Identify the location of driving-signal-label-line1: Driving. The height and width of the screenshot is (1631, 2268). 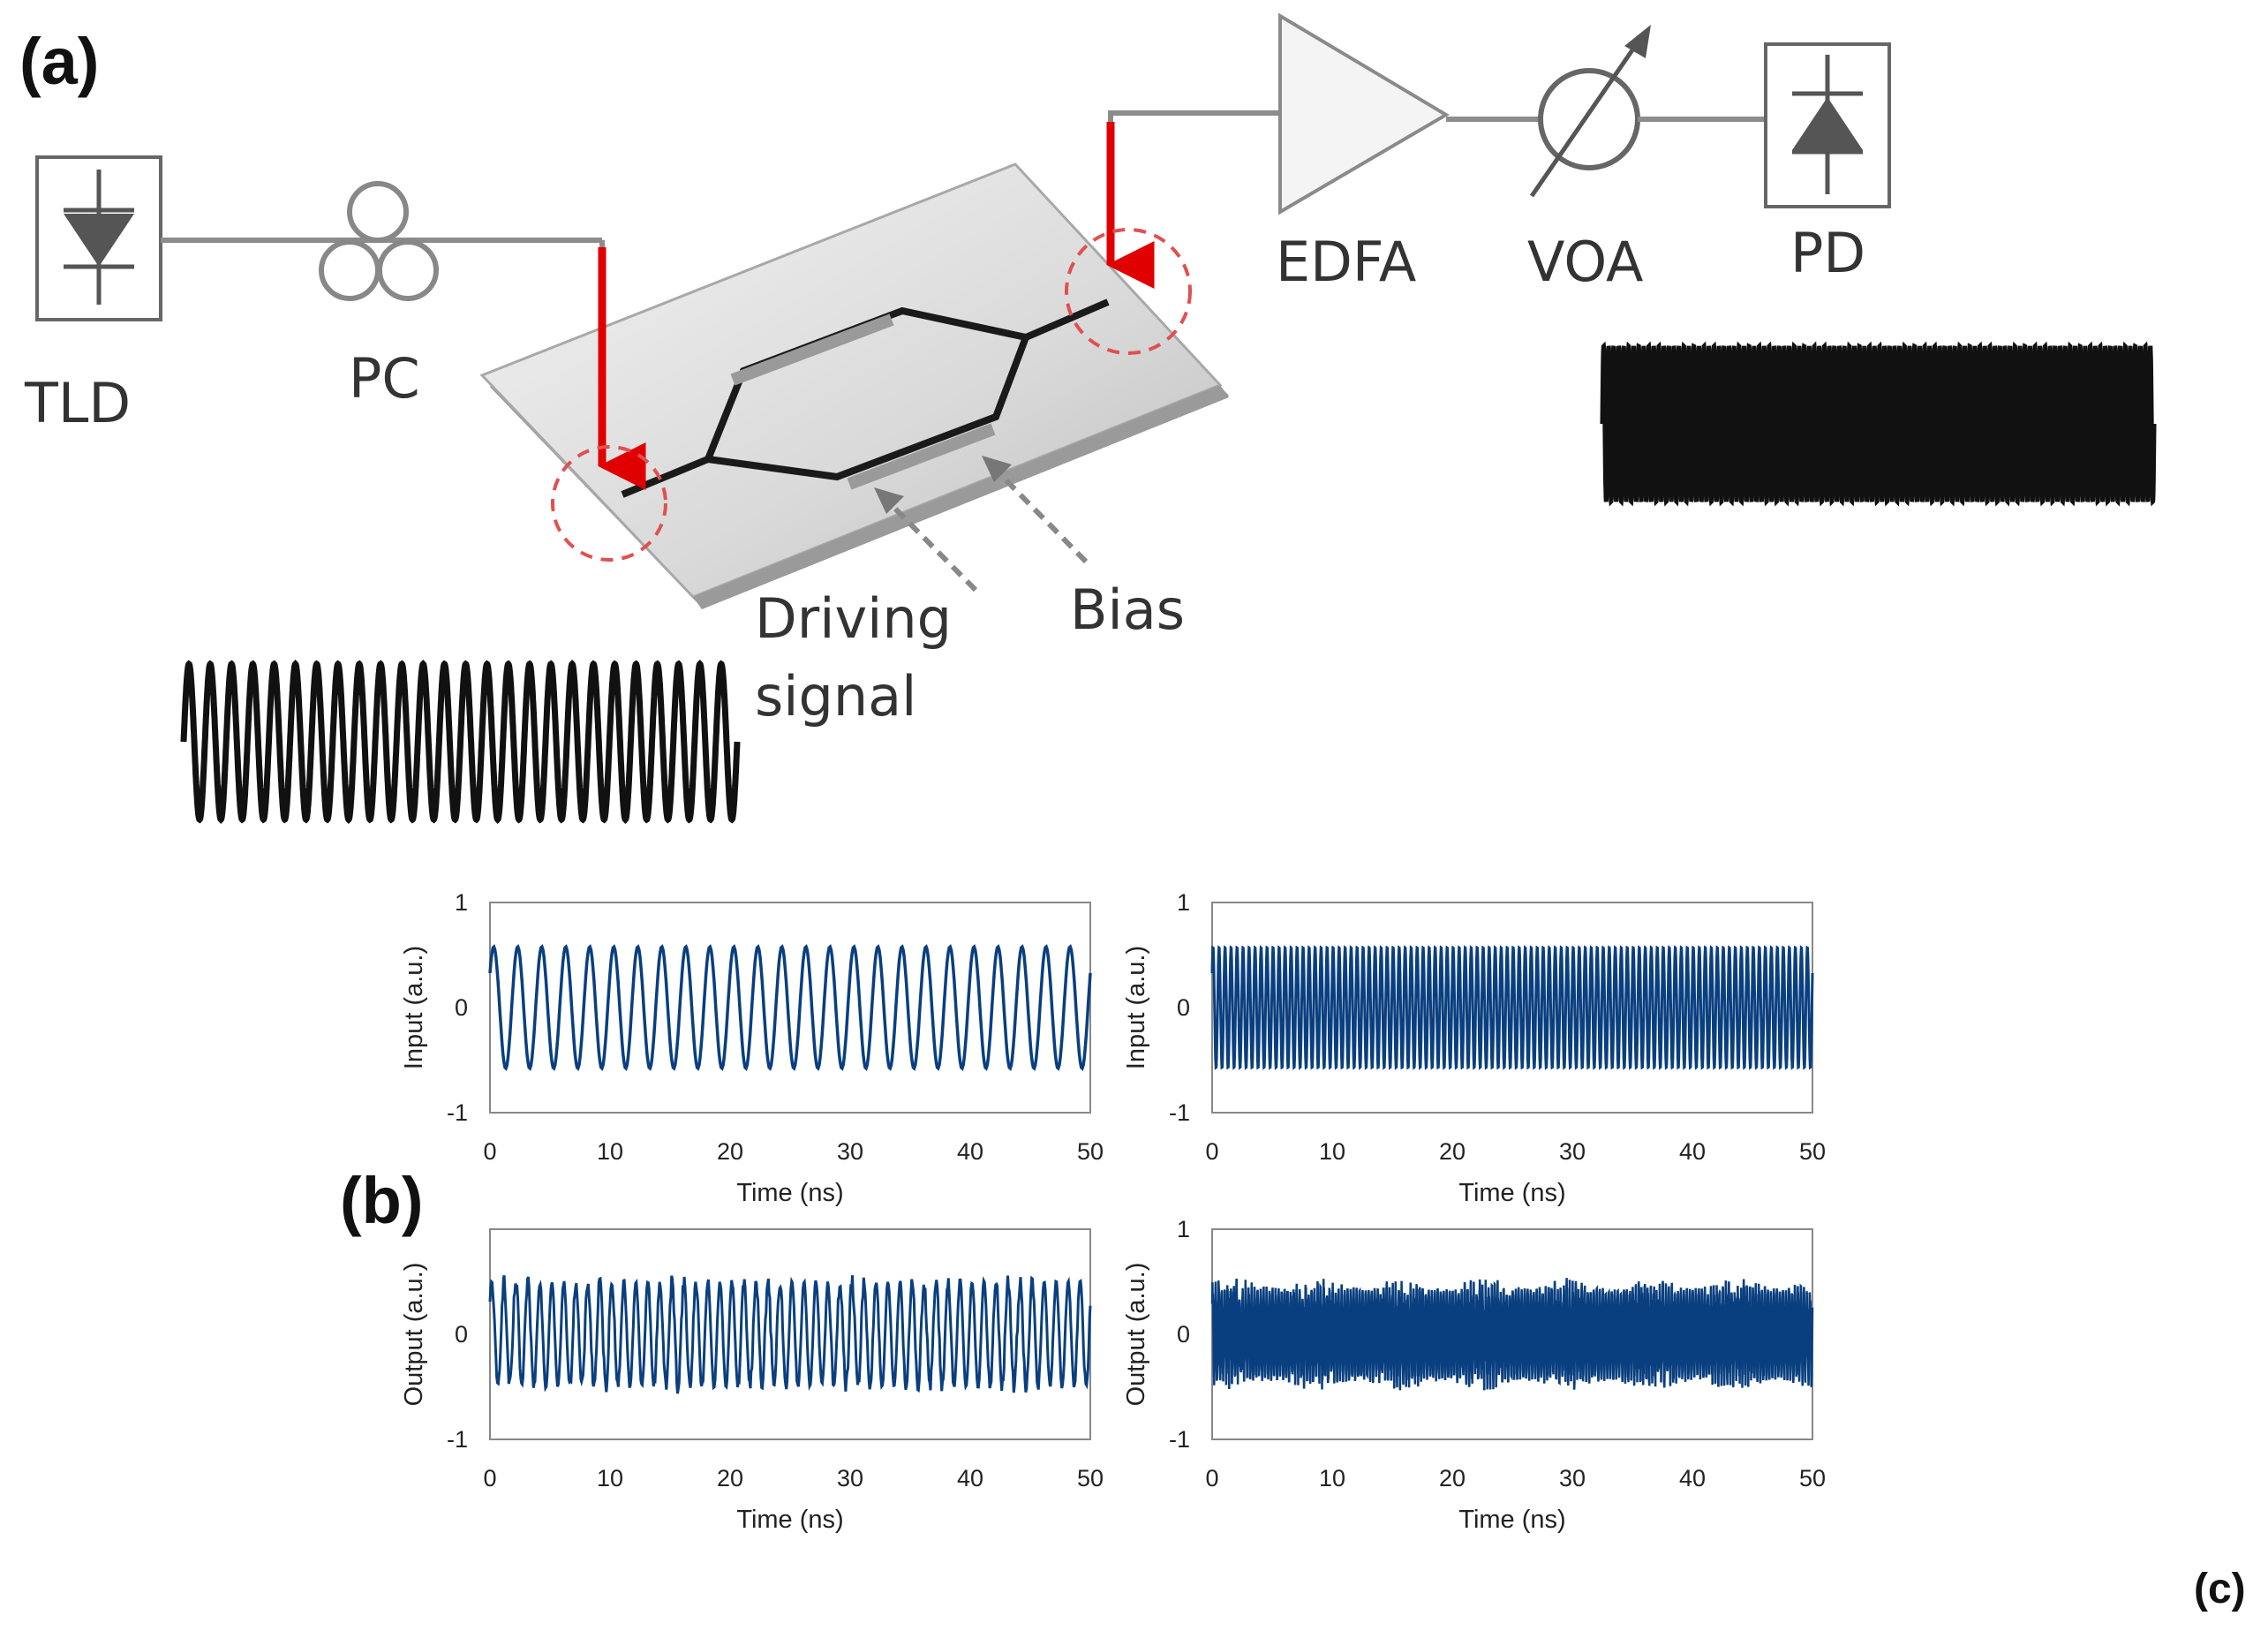
(853, 618).